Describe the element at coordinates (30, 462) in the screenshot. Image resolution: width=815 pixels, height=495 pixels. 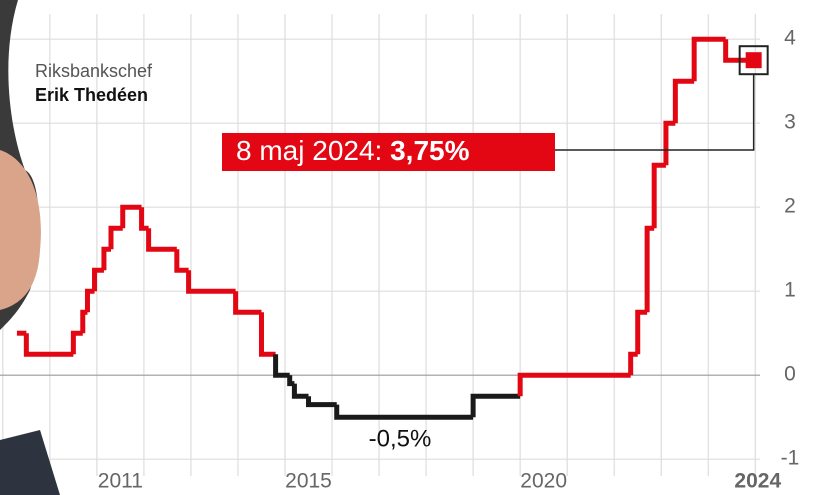
I see `portrait-suit` at that location.